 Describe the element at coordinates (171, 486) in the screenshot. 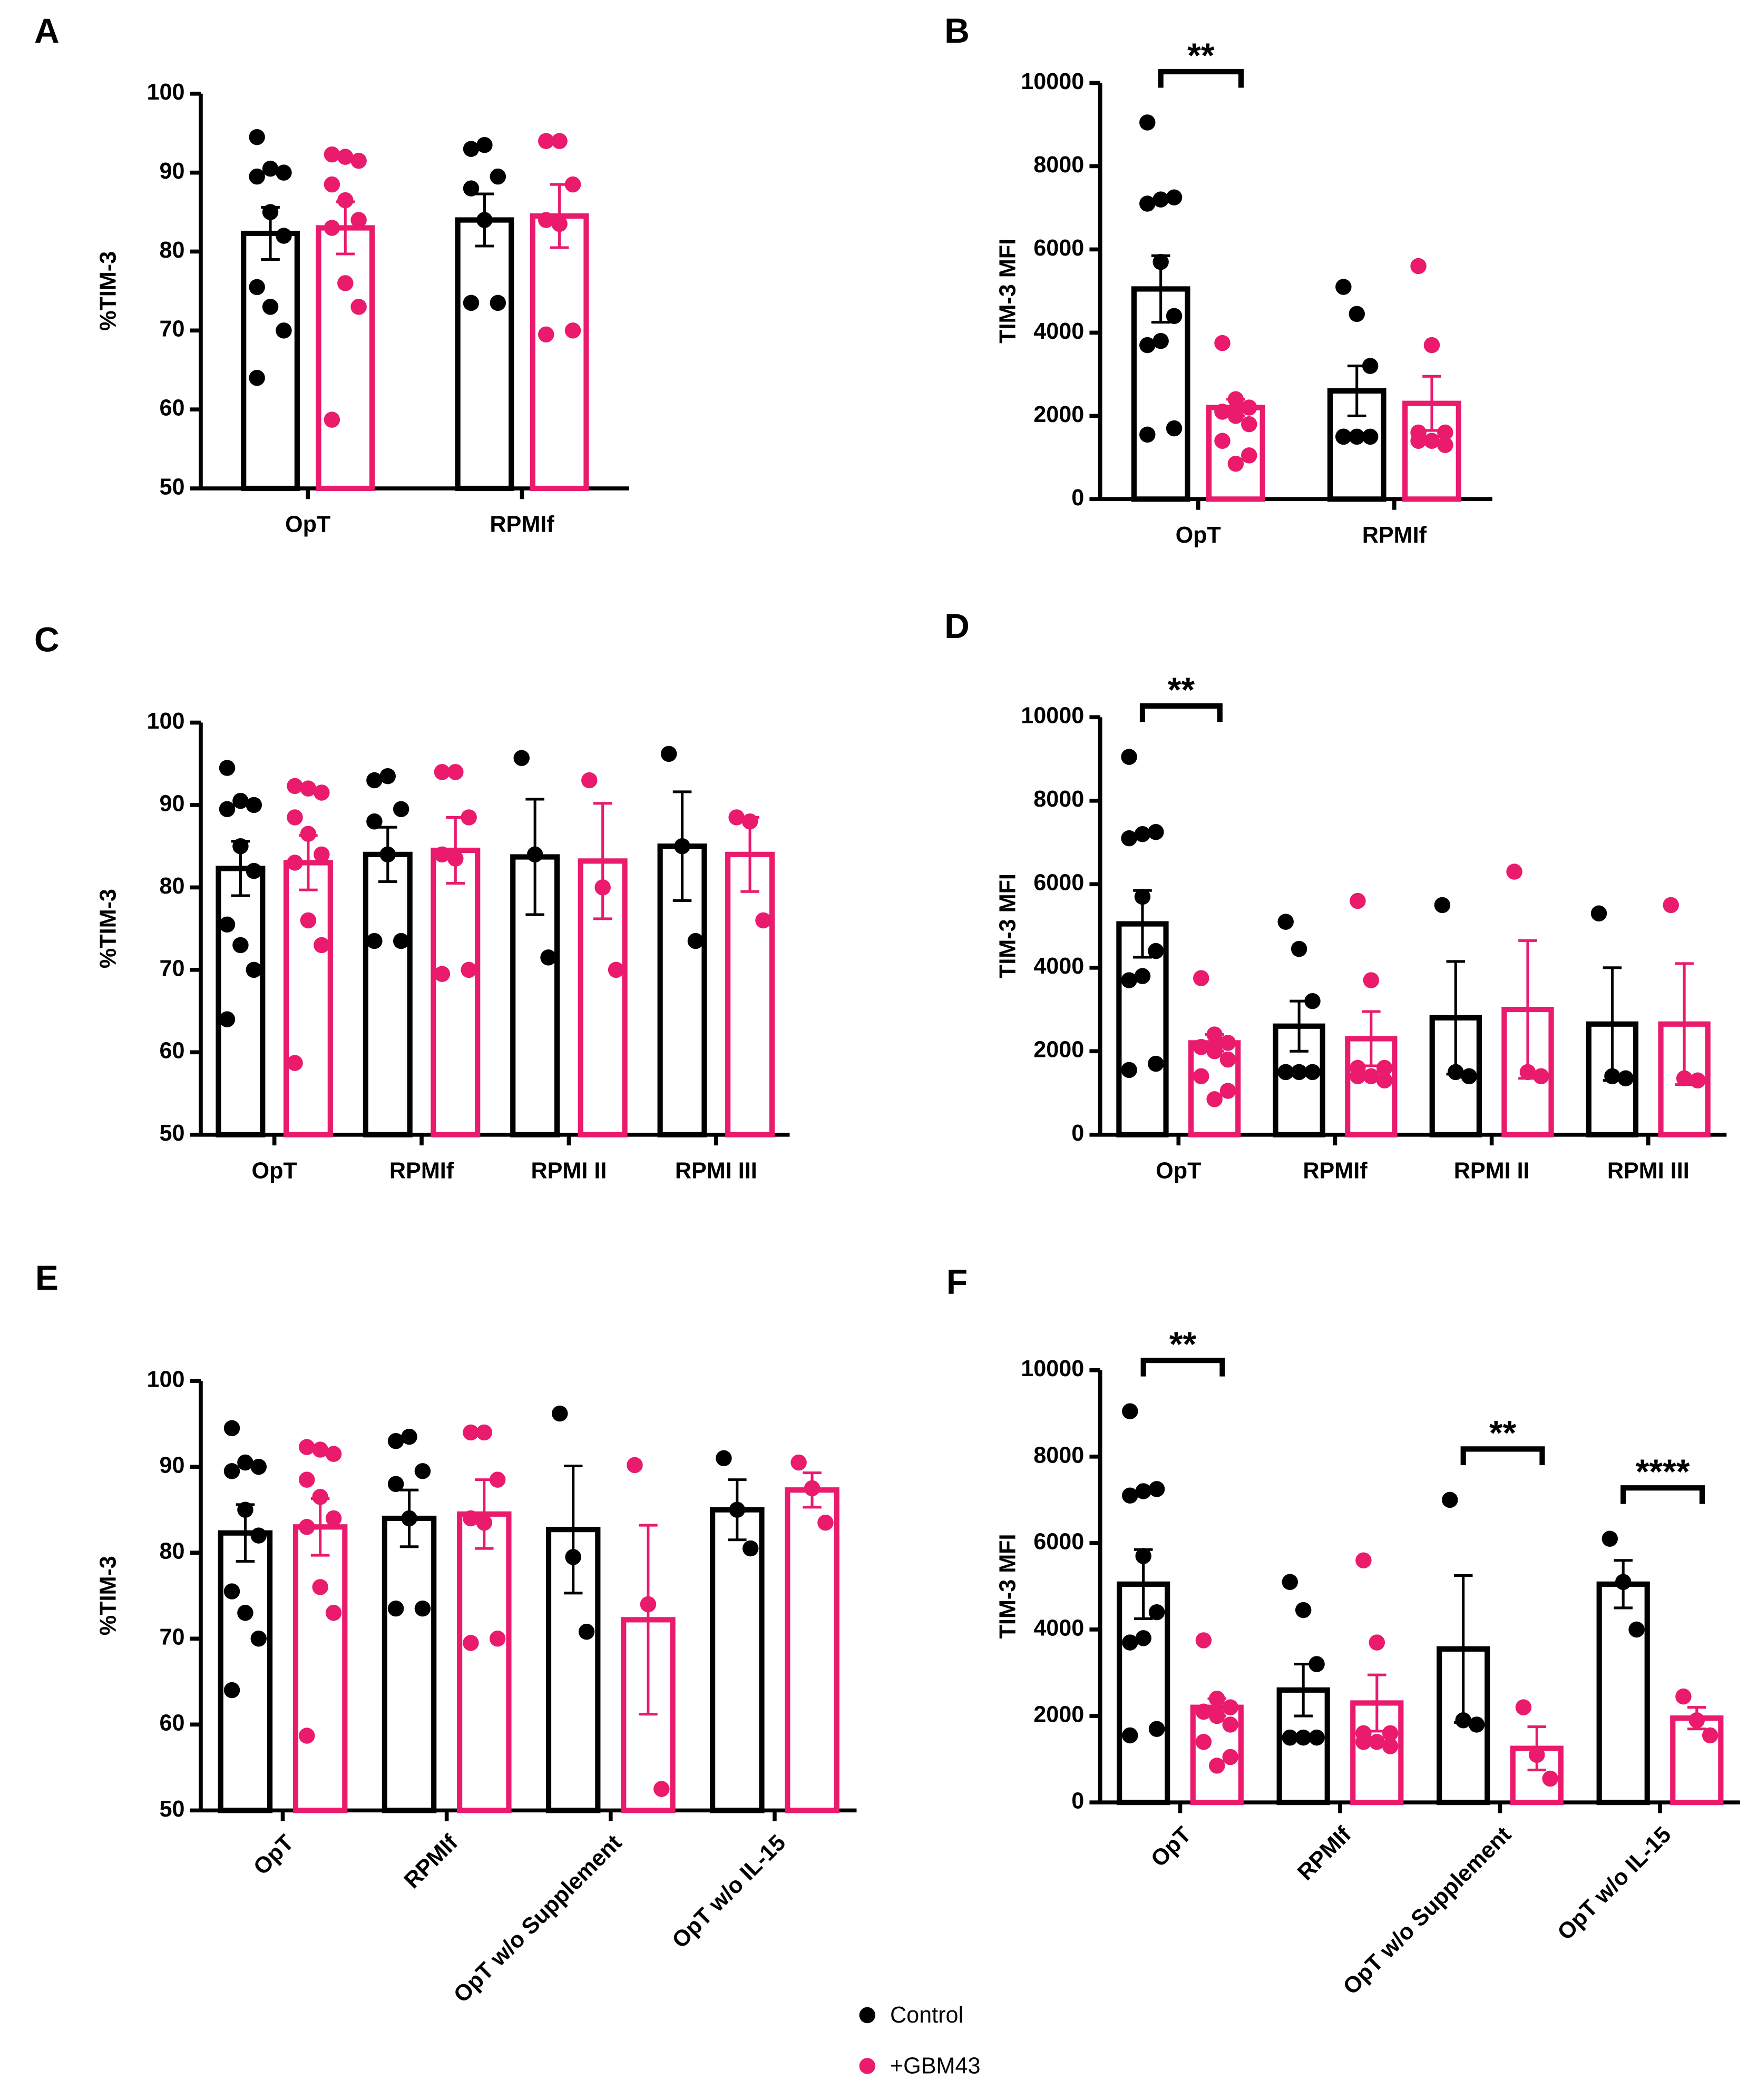

I see `y-tick-label: 50` at that location.